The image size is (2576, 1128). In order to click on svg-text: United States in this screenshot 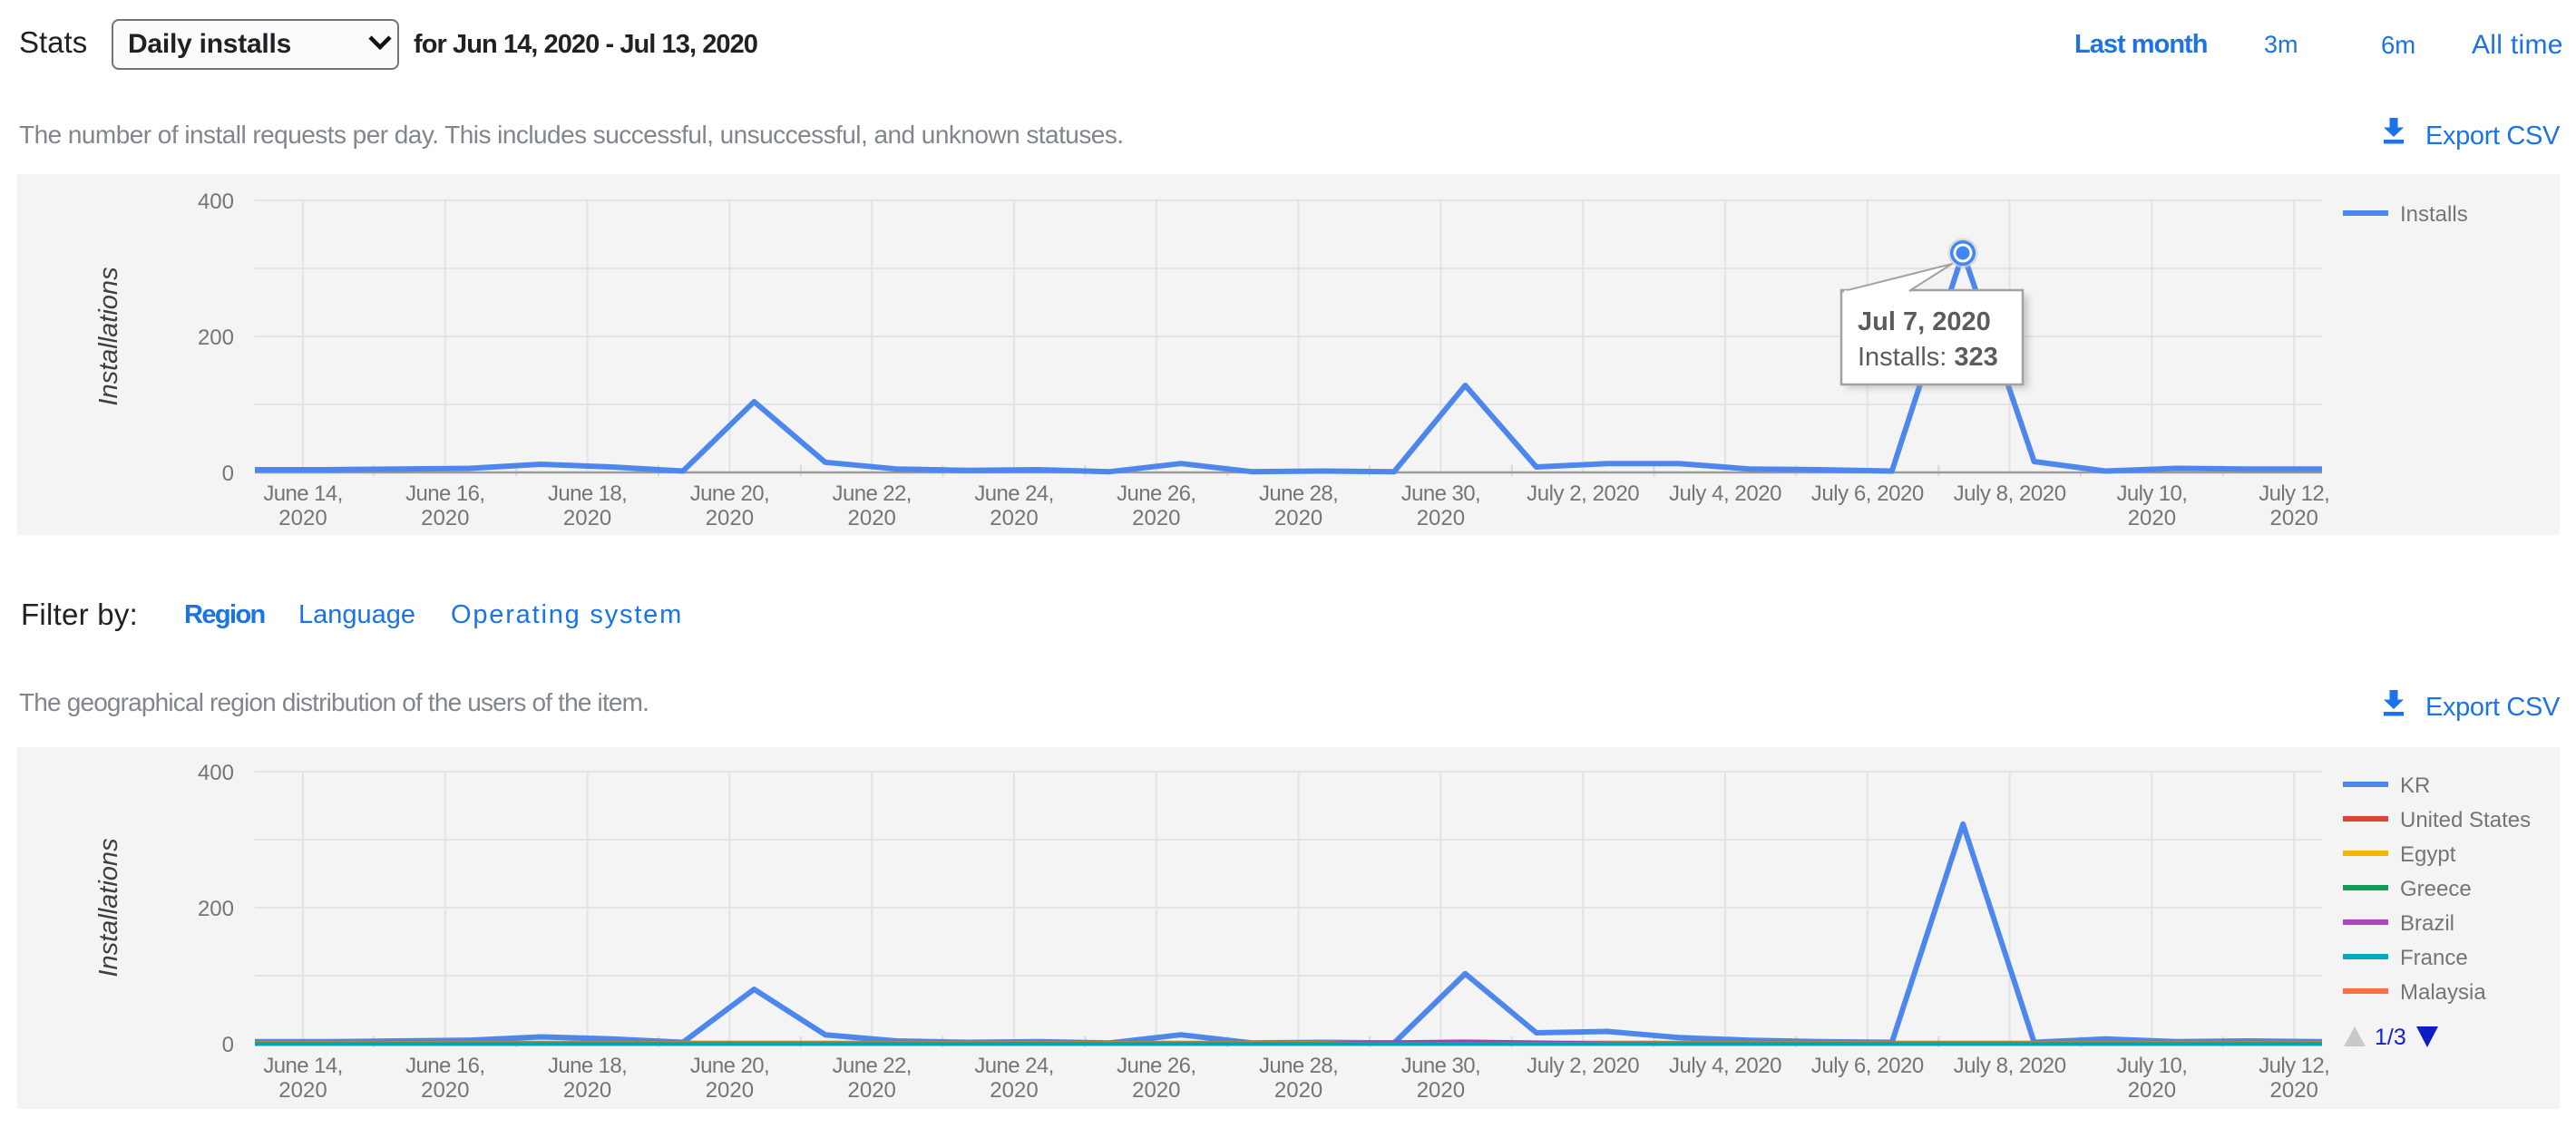, I will do `click(2465, 820)`.